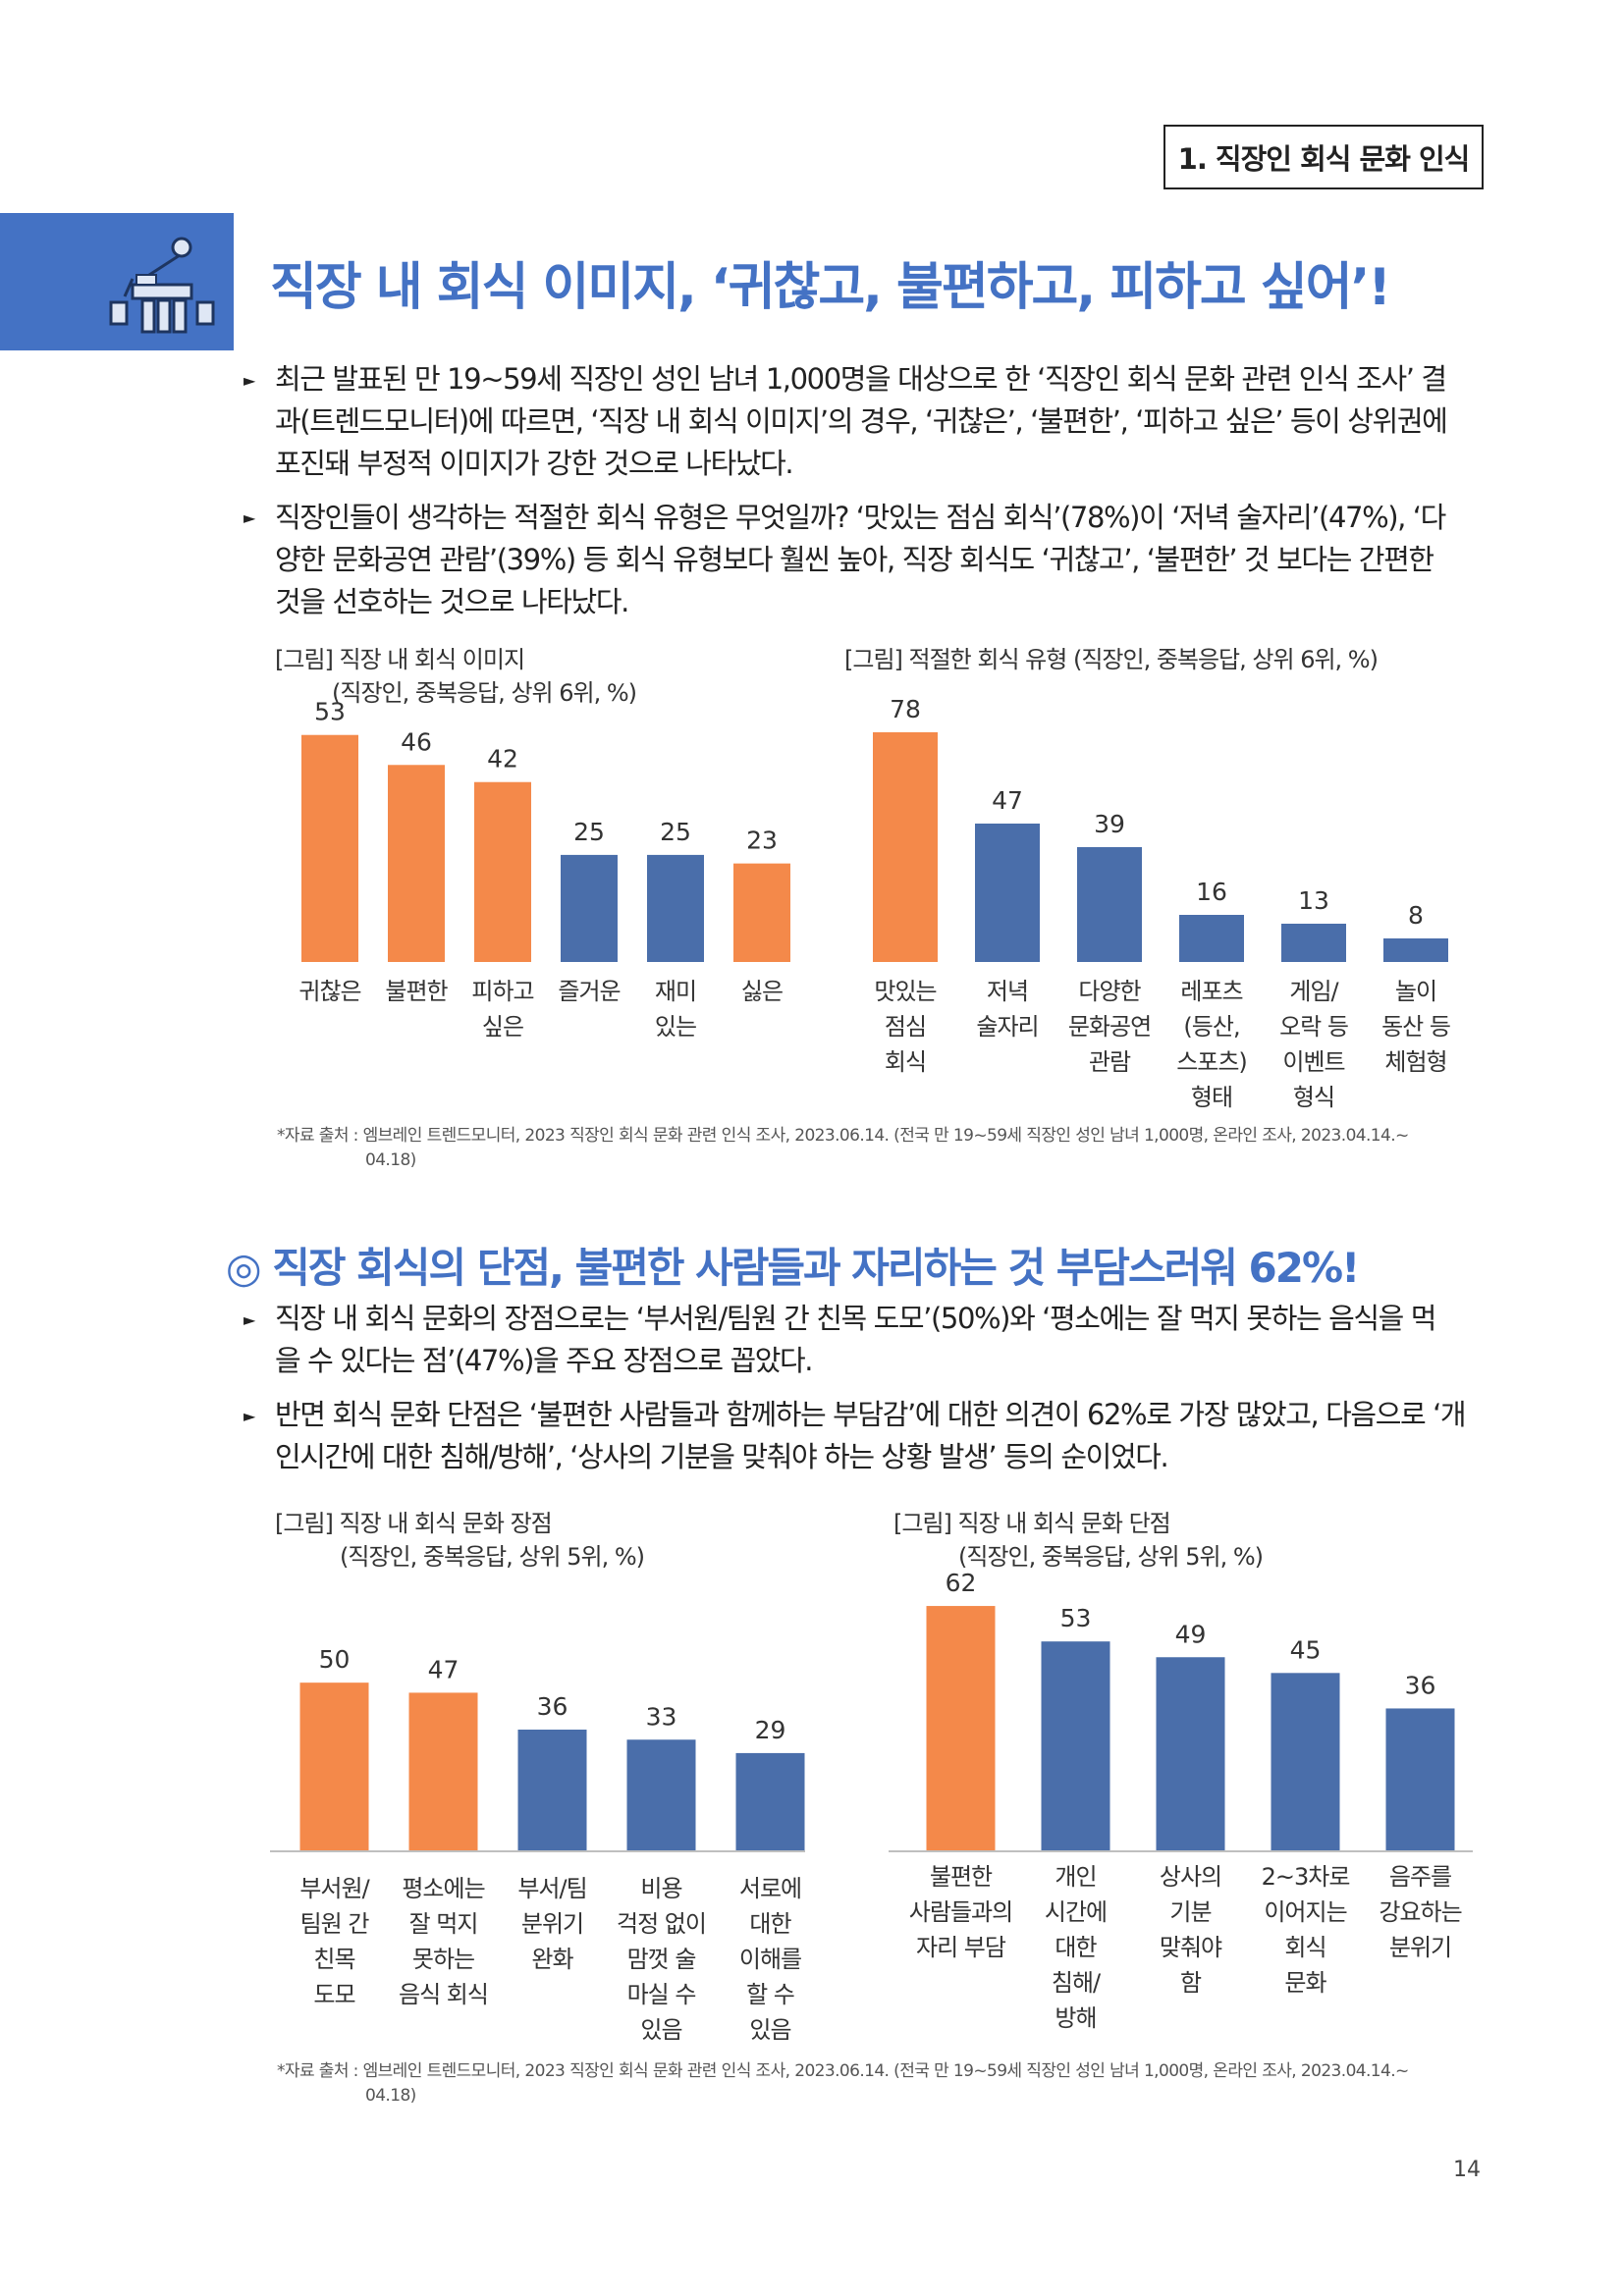  Describe the element at coordinates (1306, 1649) in the screenshot. I see `data-label: 45` at that location.